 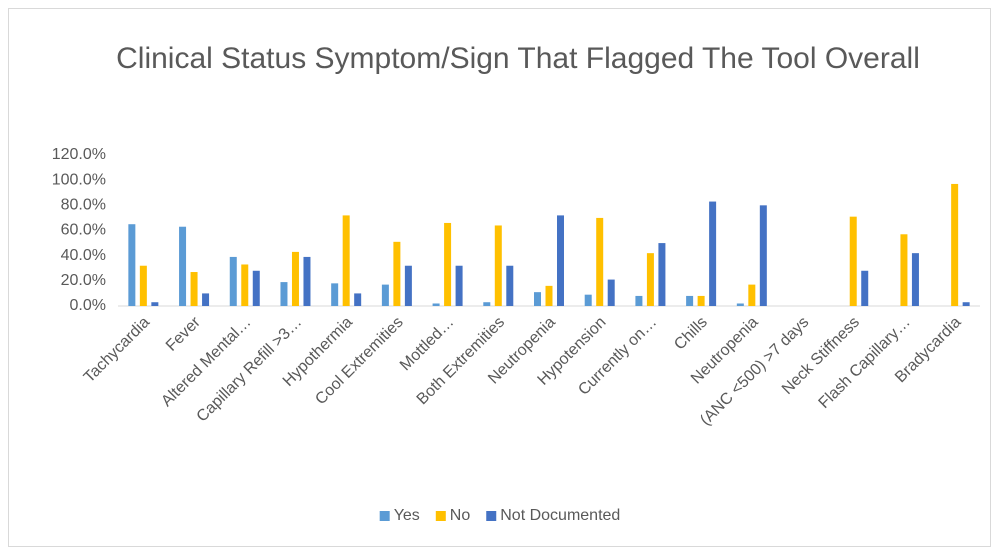 What do you see at coordinates (407, 515) in the screenshot?
I see `legend-label: Yes` at bounding box center [407, 515].